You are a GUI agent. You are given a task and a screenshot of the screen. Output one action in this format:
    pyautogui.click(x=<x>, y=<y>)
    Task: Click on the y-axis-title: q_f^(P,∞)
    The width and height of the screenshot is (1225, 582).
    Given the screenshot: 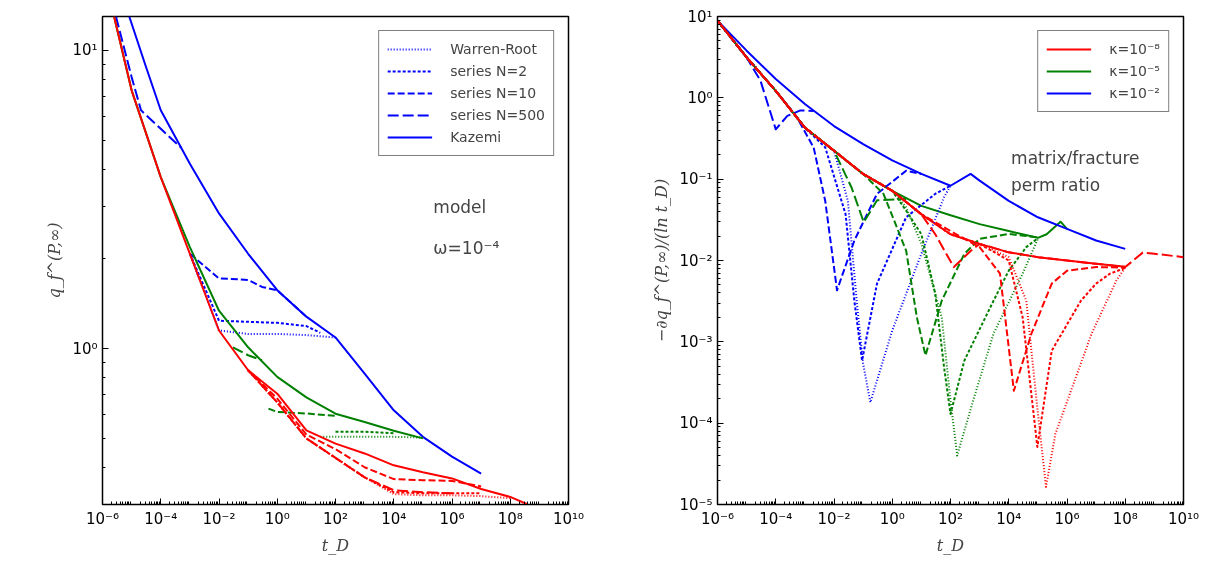 What is the action you would take?
    pyautogui.click(x=55, y=260)
    